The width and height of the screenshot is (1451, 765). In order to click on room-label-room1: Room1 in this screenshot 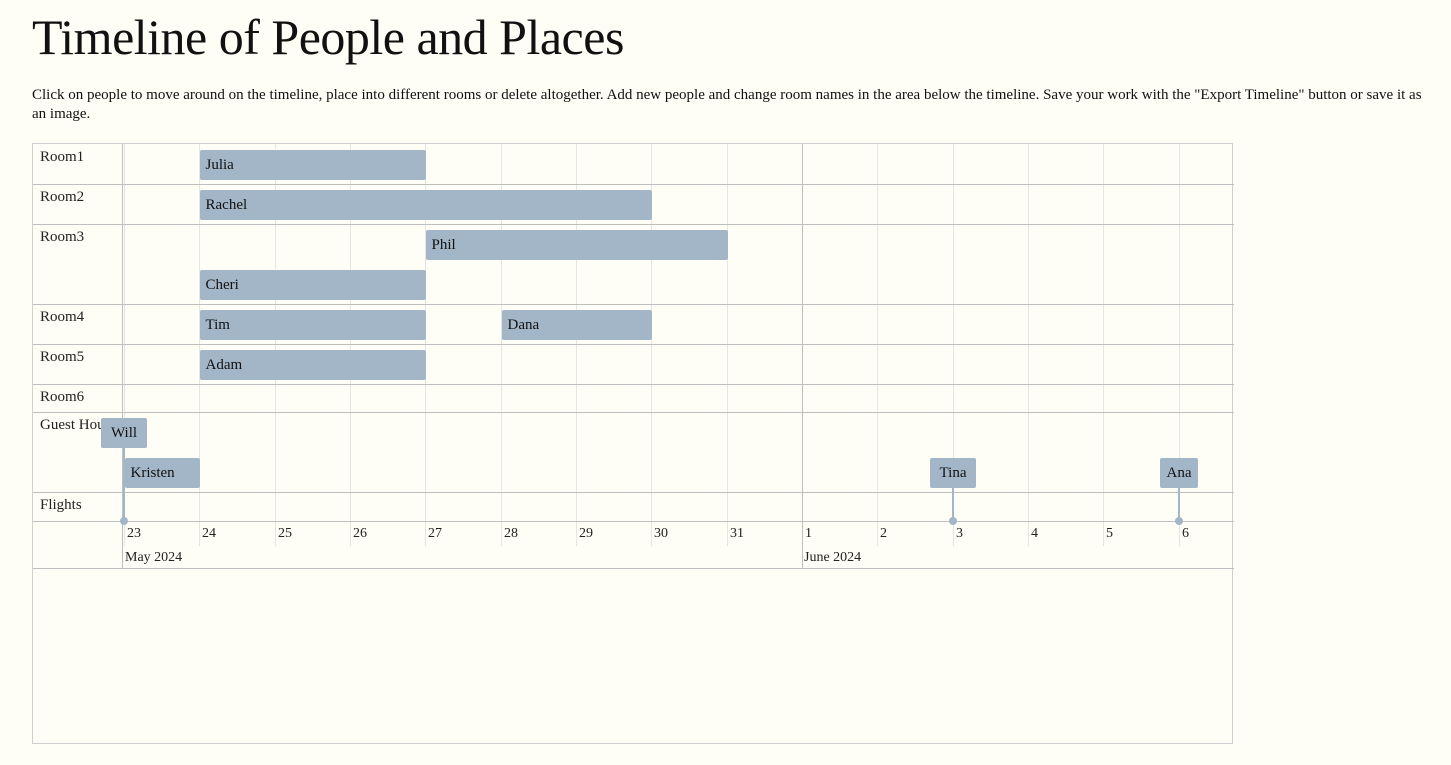, I will do `click(62, 157)`.